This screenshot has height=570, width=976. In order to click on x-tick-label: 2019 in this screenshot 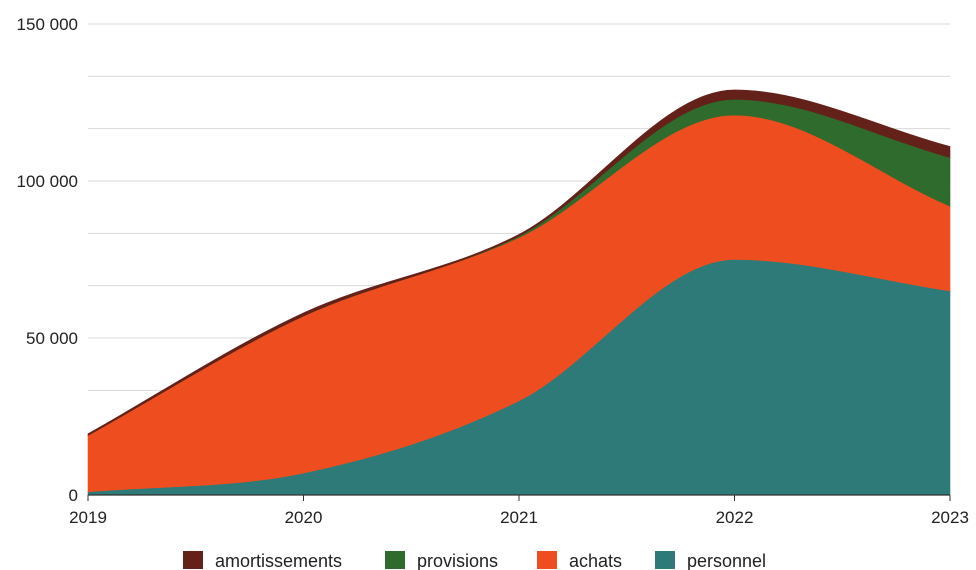, I will do `click(88, 517)`.